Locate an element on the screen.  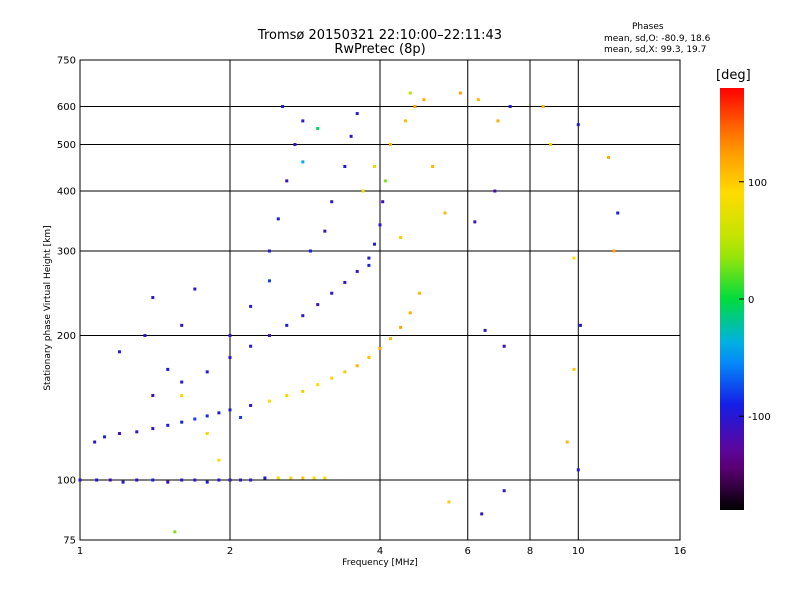
y-tick-label: 300 is located at coordinates (66, 252).